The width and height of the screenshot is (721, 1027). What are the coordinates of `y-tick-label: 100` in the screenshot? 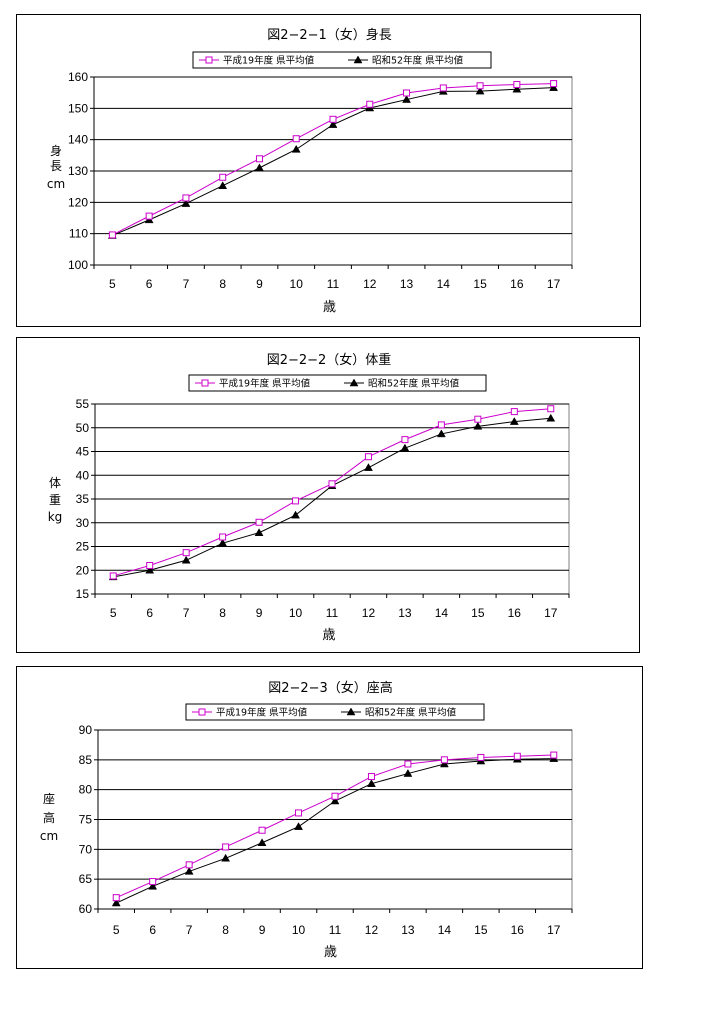 It's located at (78, 265).